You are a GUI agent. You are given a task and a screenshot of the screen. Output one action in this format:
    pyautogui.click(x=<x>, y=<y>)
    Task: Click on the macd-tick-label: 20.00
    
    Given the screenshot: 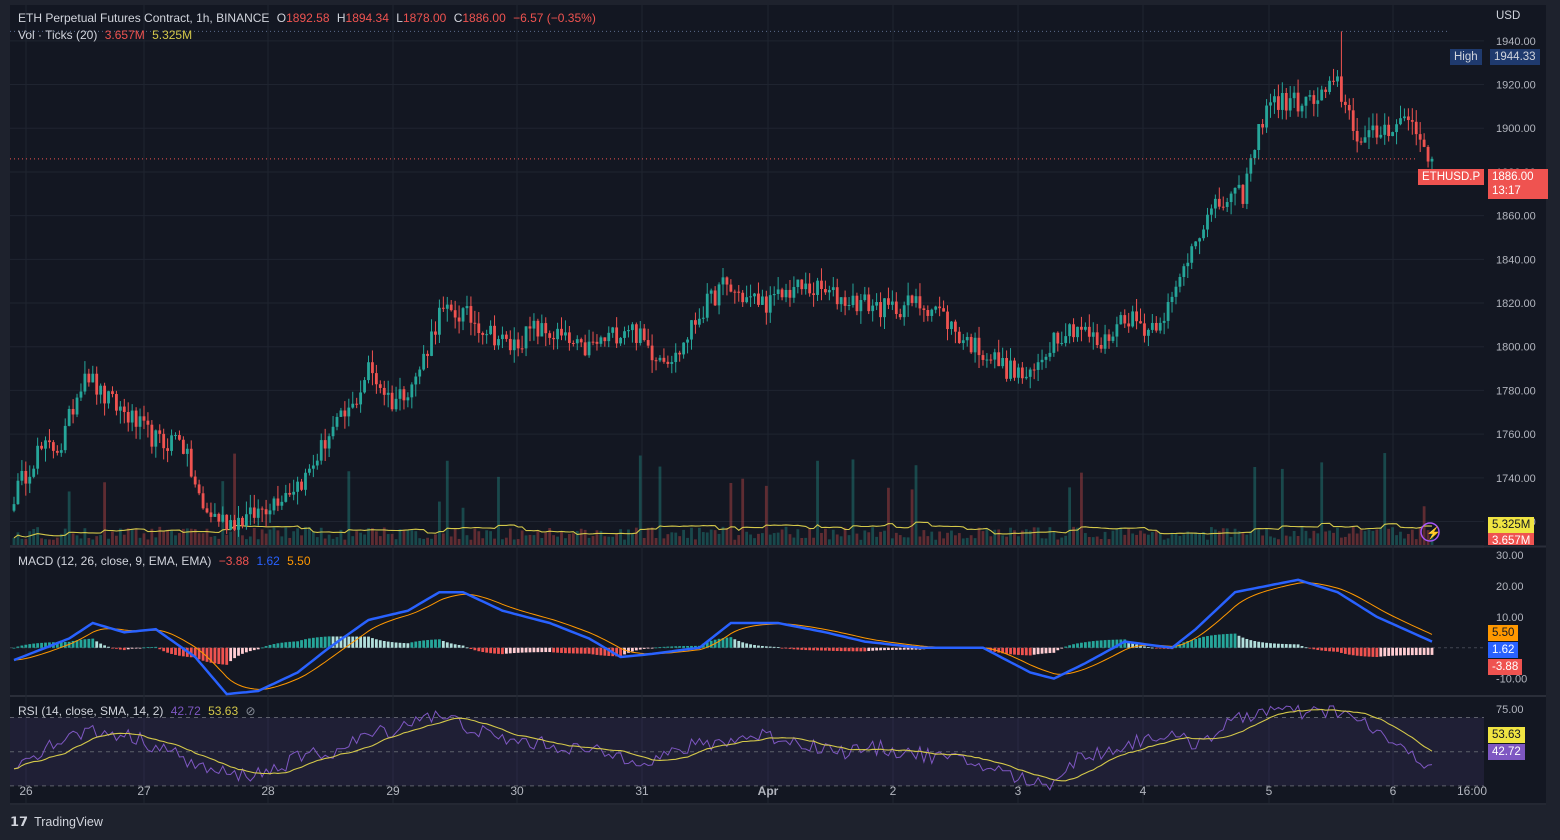 What is the action you would take?
    pyautogui.click(x=1510, y=587)
    